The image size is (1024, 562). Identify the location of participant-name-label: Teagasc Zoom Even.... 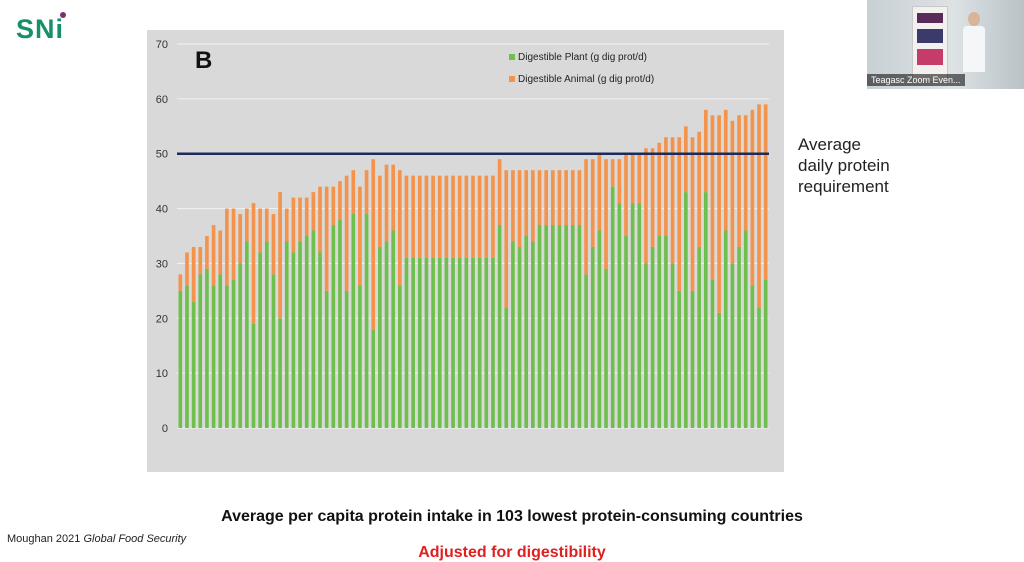
(916, 80).